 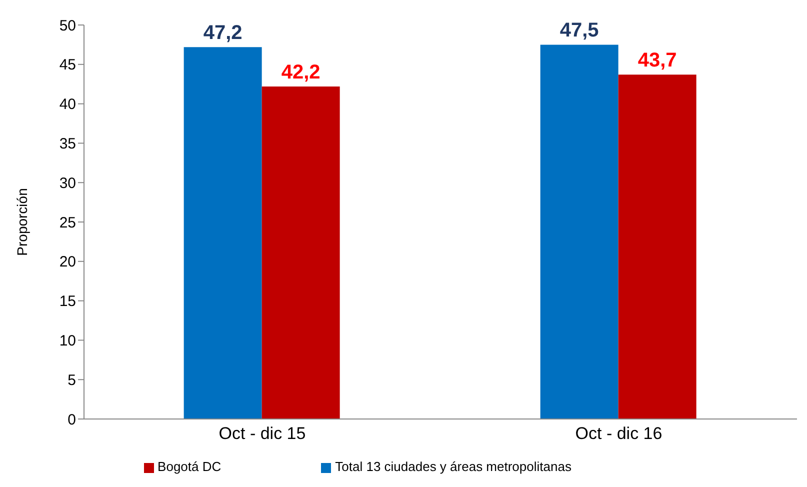 What do you see at coordinates (67, 301) in the screenshot?
I see `y-tick-label: 15` at bounding box center [67, 301].